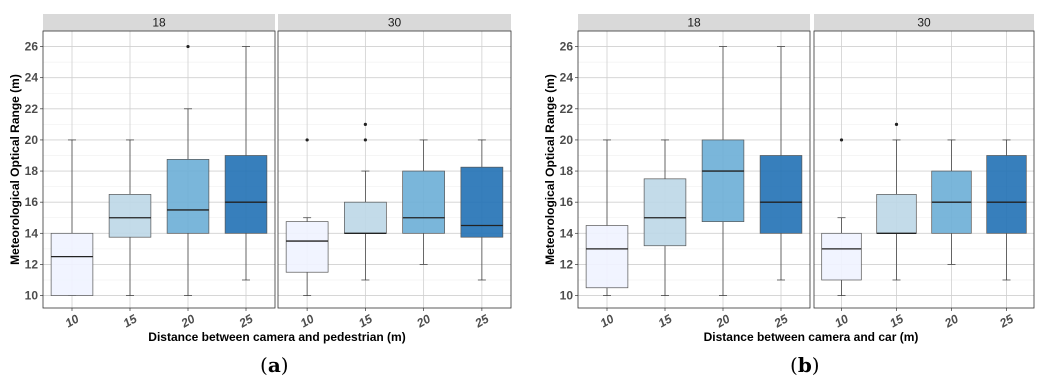 The image size is (1037, 378). I want to click on panel-label-letter: a, so click(274, 365).